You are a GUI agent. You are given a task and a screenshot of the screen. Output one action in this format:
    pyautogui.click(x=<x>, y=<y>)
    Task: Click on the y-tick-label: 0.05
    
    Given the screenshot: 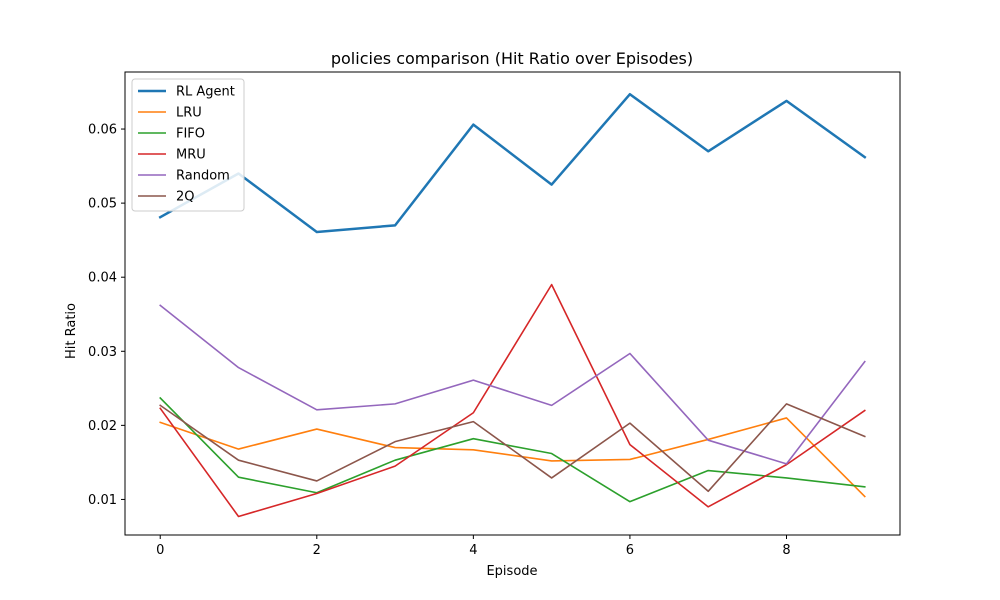 What is the action you would take?
    pyautogui.click(x=102, y=204)
    